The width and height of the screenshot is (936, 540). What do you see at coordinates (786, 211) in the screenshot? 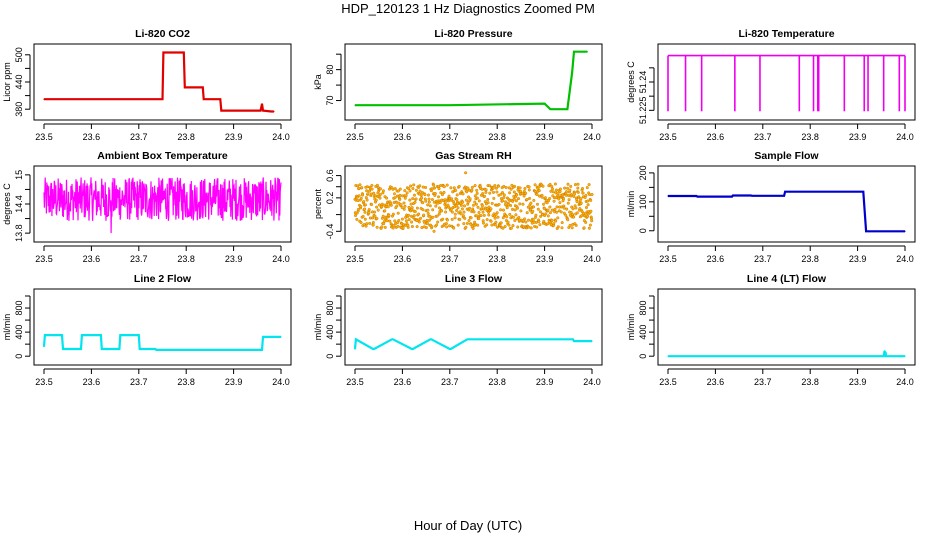
I see `series-sample` at bounding box center [786, 211].